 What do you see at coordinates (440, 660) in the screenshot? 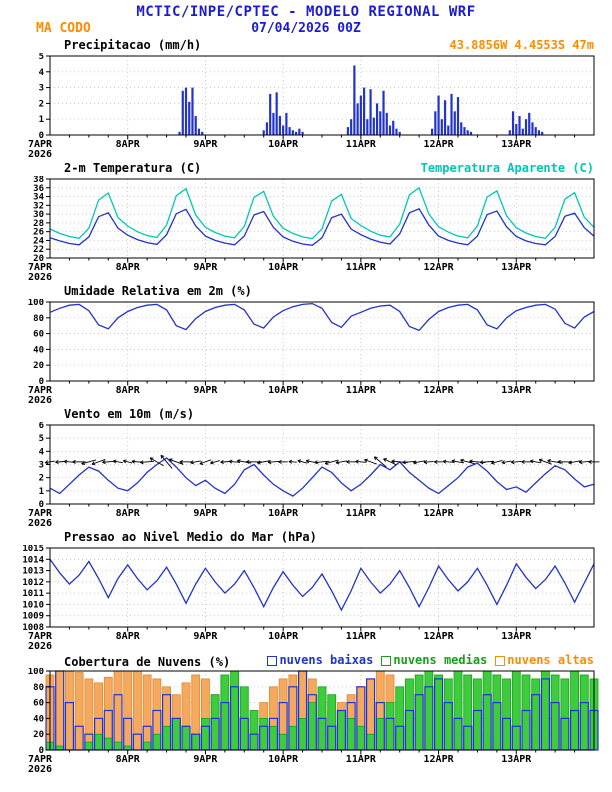
I see `legend-label-mid: nuvens medias` at bounding box center [440, 660].